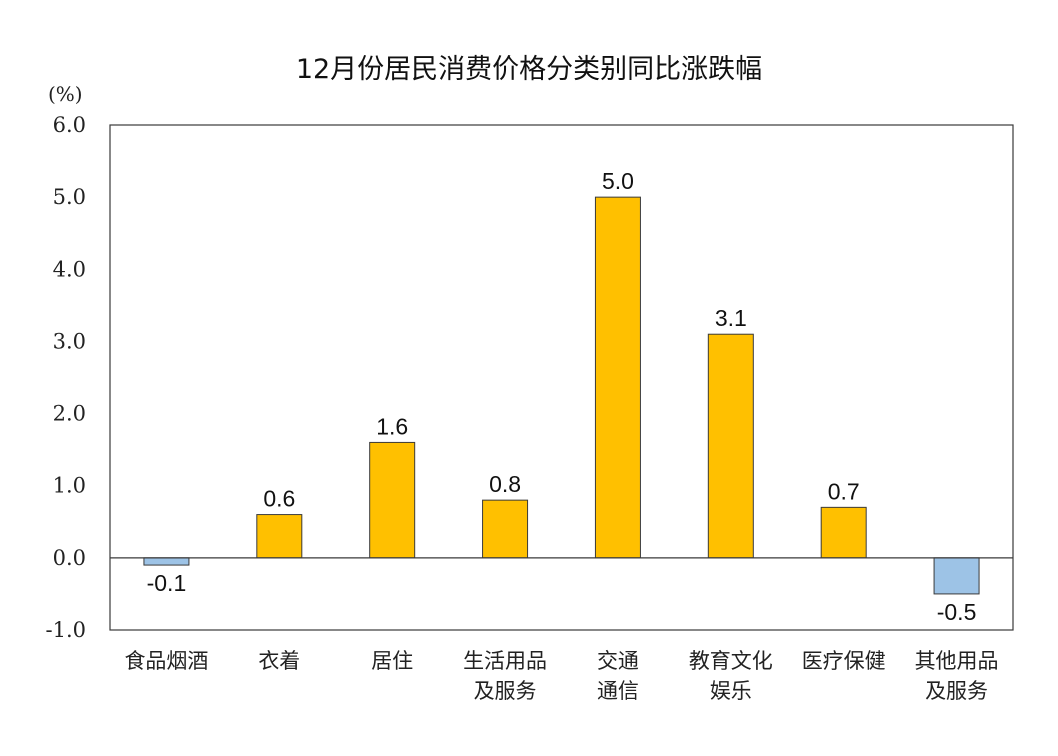  Describe the element at coordinates (69, 125) in the screenshot. I see `y-tick-label: 6.0` at that location.